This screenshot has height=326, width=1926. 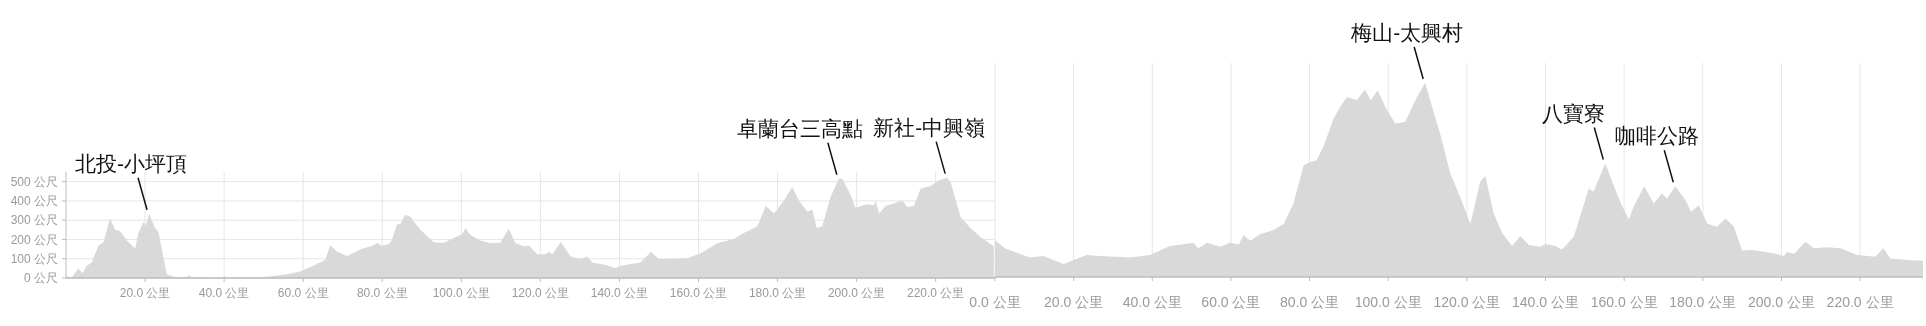 What do you see at coordinates (131, 163) in the screenshot?
I see `annotation: 北投-小坪頂` at bounding box center [131, 163].